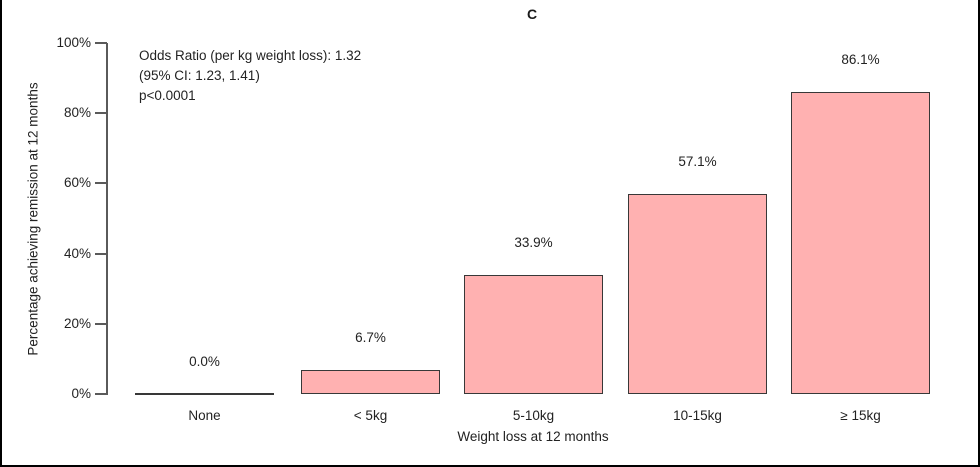 This screenshot has height=467, width=980. I want to click on category-label-None: None, so click(204, 415).